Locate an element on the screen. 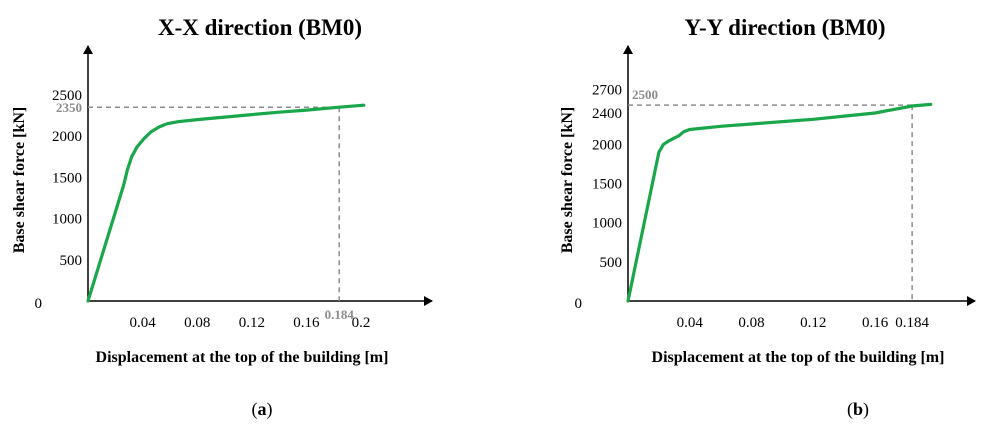 Image resolution: width=1002 pixels, height=425 pixels. y-tick-label: 2400 is located at coordinates (607, 114).